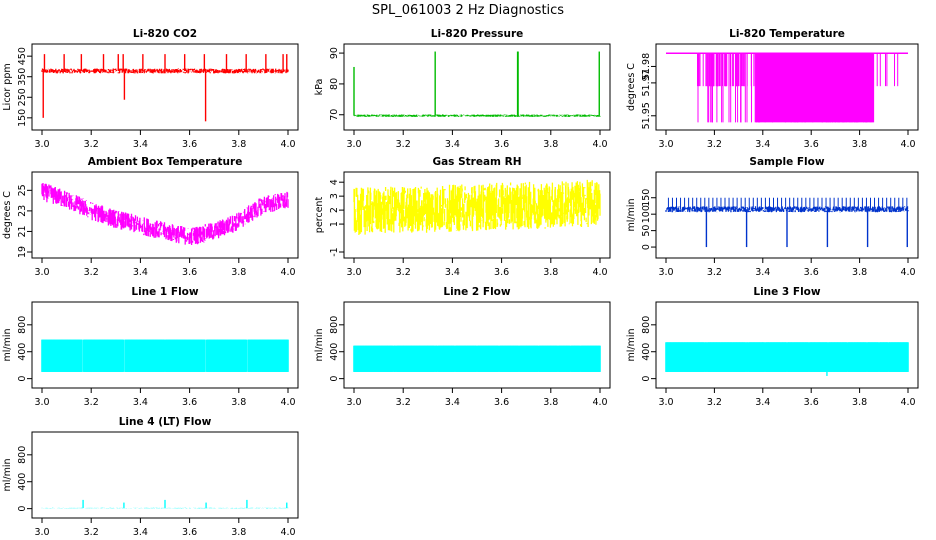 This screenshot has width=936, height=540. I want to click on y-axis-label: kPa, so click(319, 87).